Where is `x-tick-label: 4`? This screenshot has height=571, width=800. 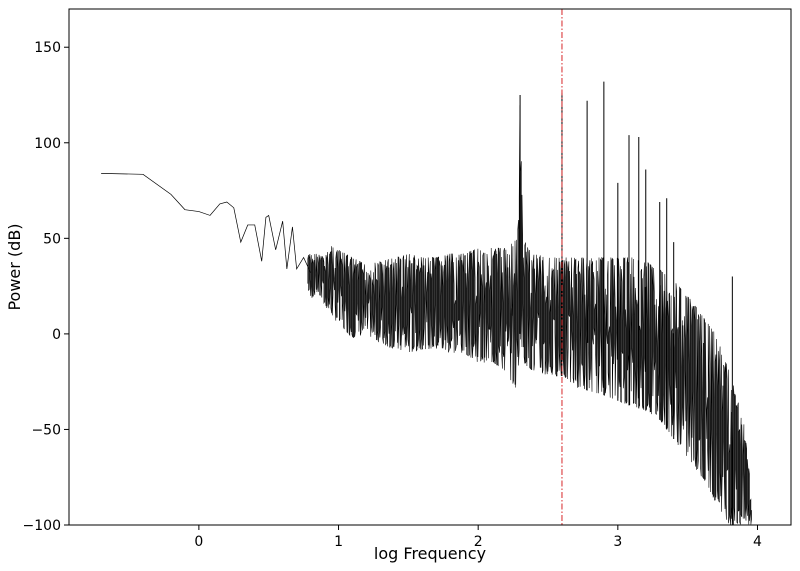 x-tick-label: 4 is located at coordinates (757, 542).